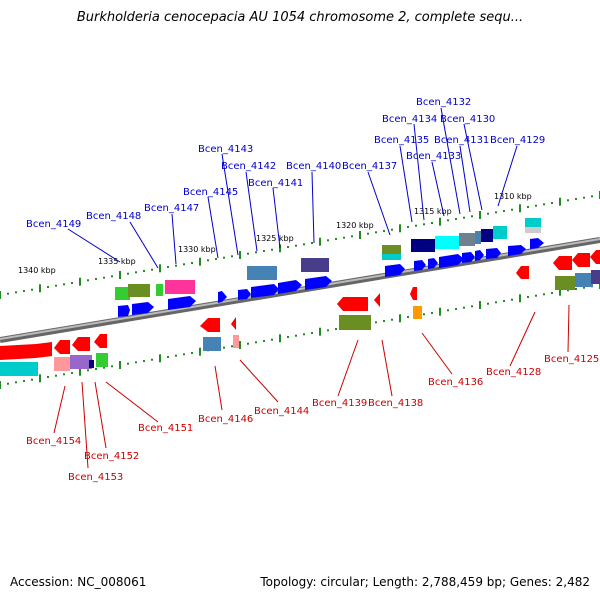 This screenshot has width=600, height=600. I want to click on gene-label: Bcen_4154, so click(53, 441).